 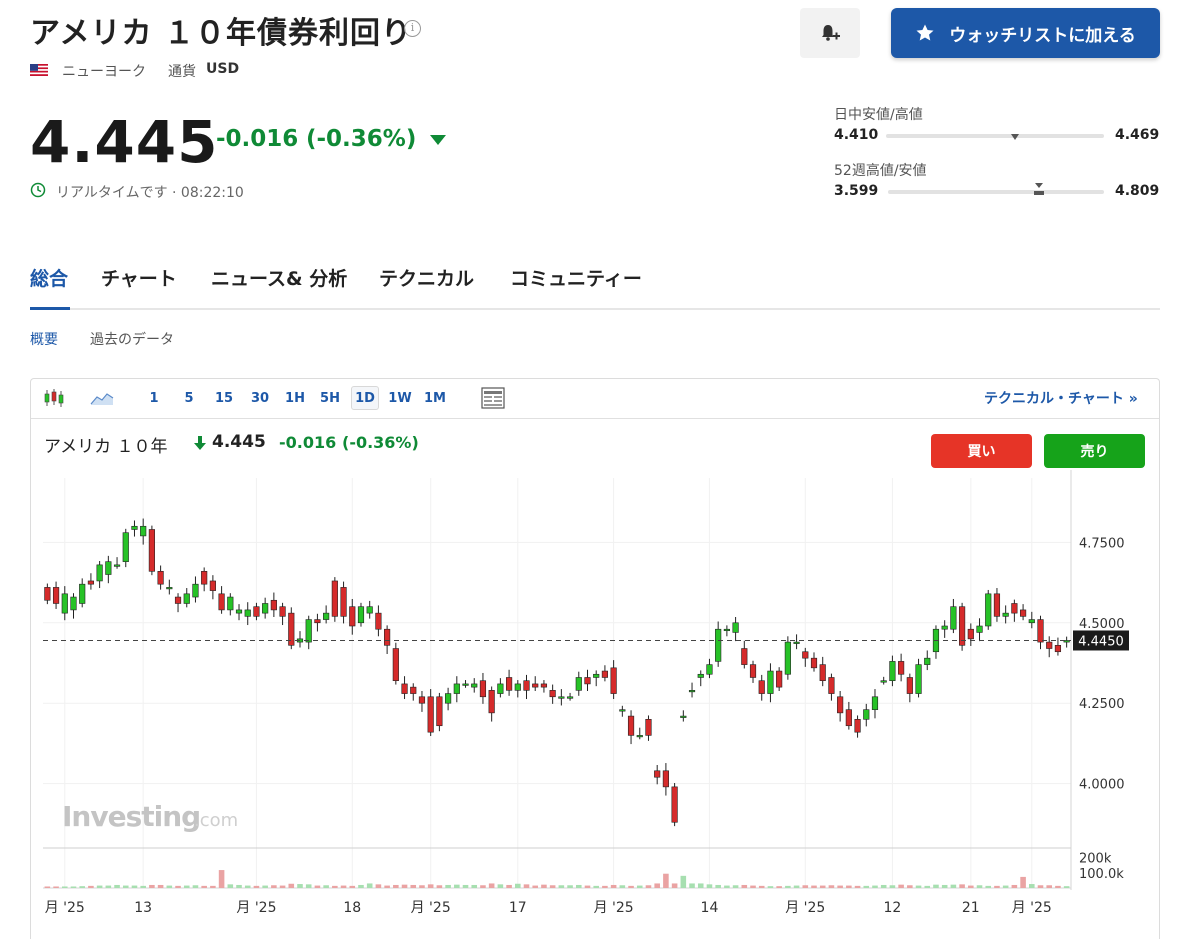 I want to click on interval-button-1h: 1H, so click(x=295, y=398).